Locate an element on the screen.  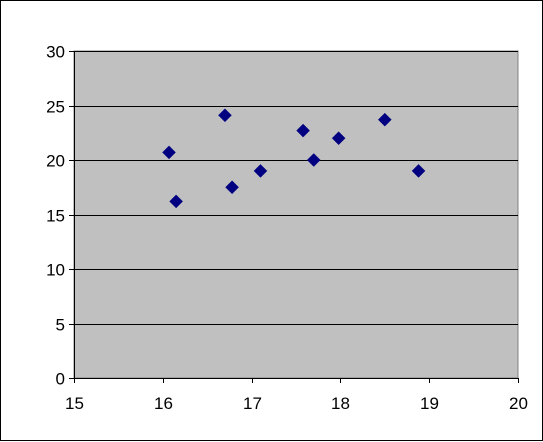
x-tick-label: 16 is located at coordinates (163, 403).